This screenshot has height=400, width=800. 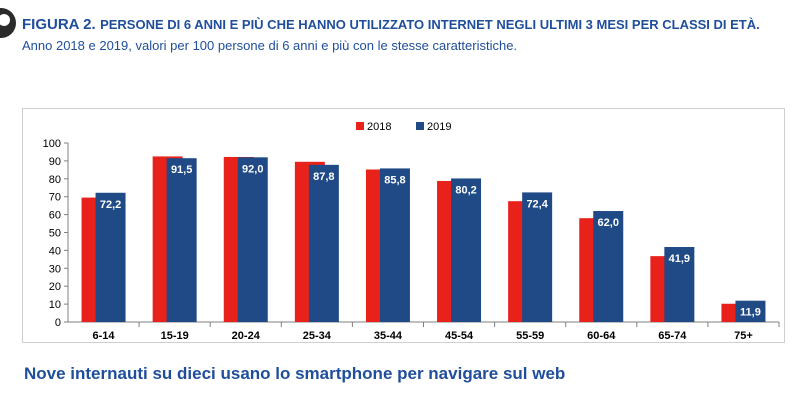 What do you see at coordinates (58, 323) in the screenshot?
I see `y-tick-label: 0` at bounding box center [58, 323].